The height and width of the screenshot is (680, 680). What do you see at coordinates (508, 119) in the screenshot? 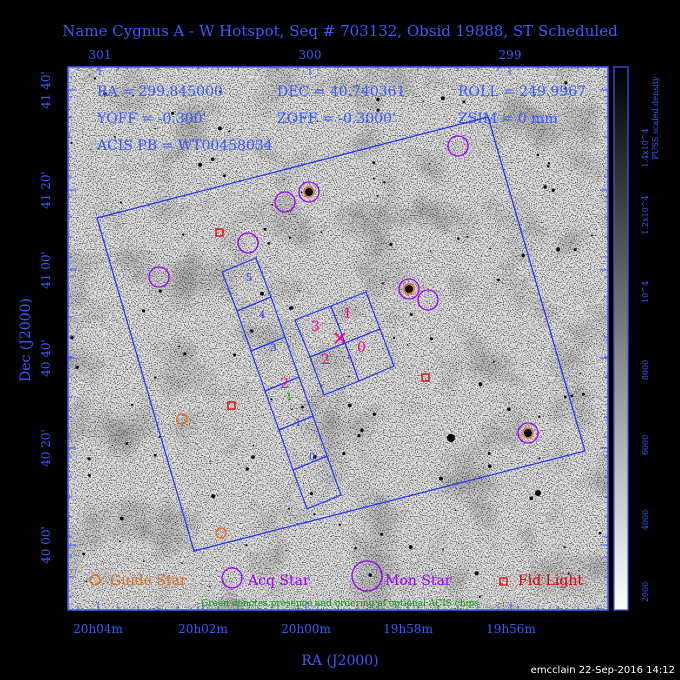
I see `zsim-value: ZSIM = 0 mm` at bounding box center [508, 119].